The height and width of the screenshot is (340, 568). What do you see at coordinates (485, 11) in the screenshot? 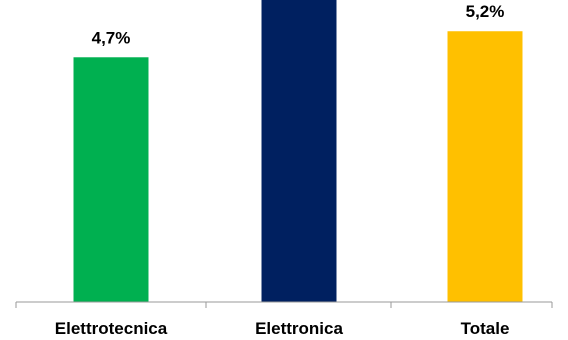
I see `data-label-2: 5,2%` at bounding box center [485, 11].